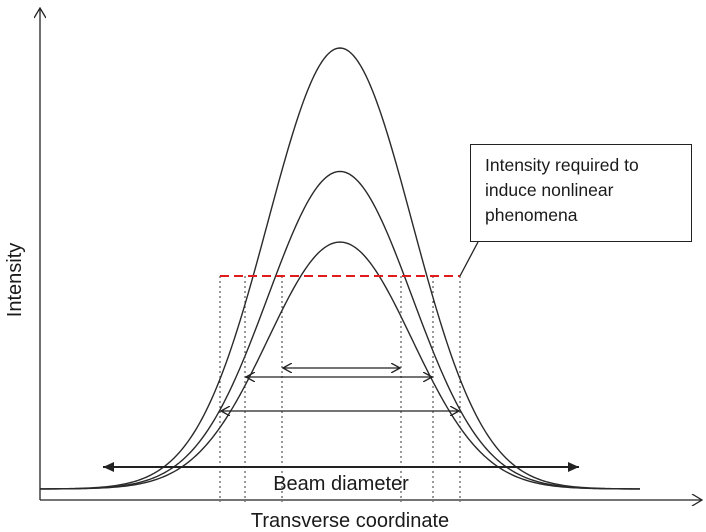 Image resolution: width=706 pixels, height=532 pixels. What do you see at coordinates (469, 259) in the screenshot?
I see `callout-leader` at bounding box center [469, 259].